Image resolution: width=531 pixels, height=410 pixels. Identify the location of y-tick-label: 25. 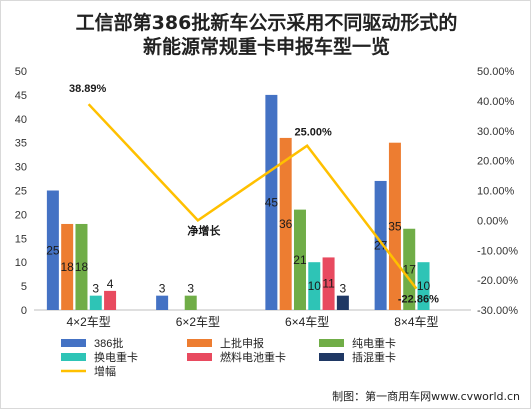
(21, 192).